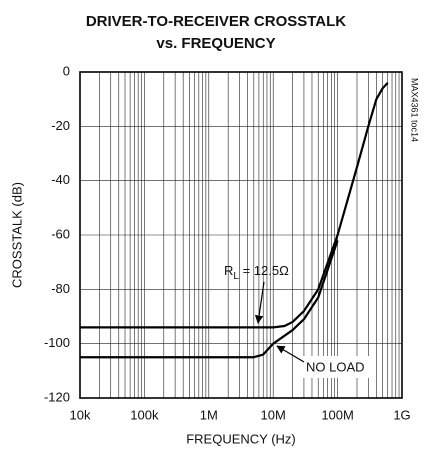 Image resolution: width=433 pixels, height=458 pixels. Describe the element at coordinates (241, 438) in the screenshot. I see `x-axis-label: FREQUENCY (Hz)` at that location.